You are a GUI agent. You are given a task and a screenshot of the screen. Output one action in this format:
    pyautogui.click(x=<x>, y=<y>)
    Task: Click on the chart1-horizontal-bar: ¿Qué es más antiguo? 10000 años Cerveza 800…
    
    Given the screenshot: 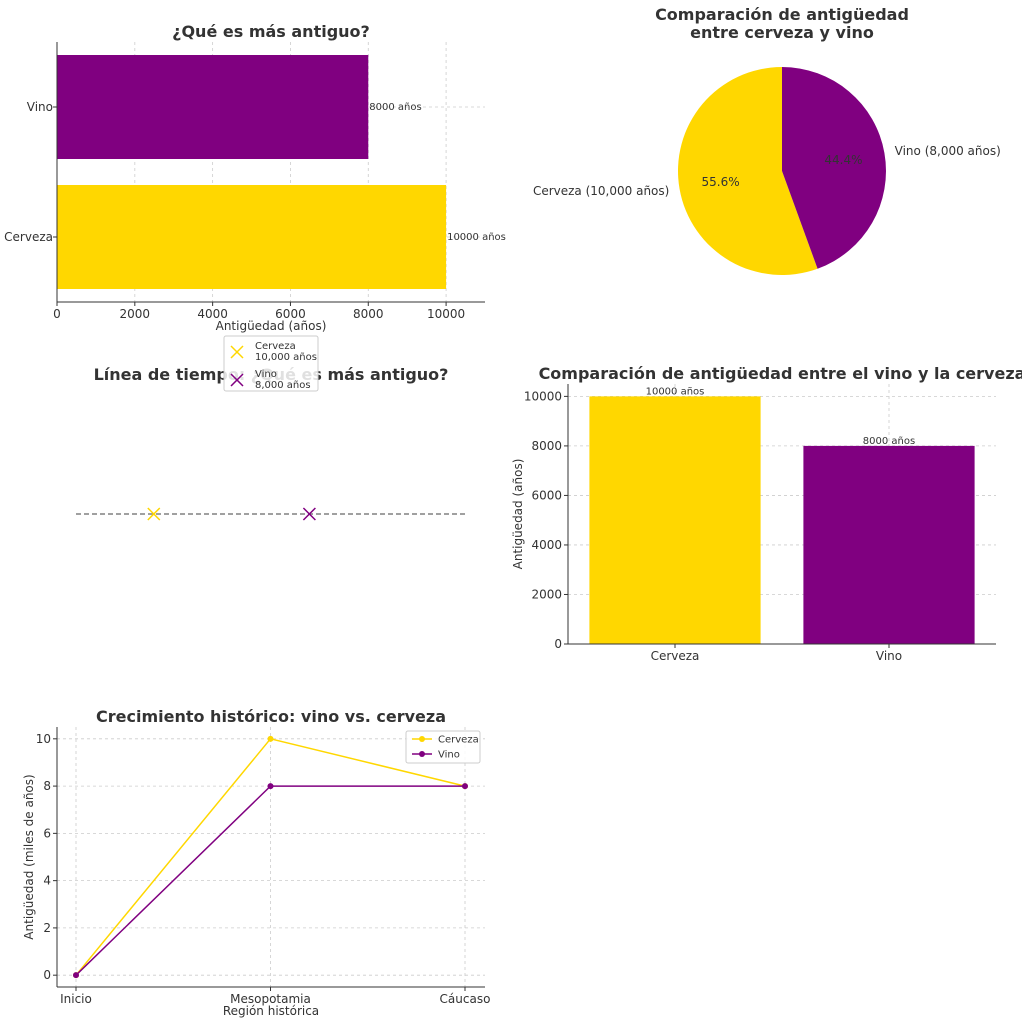 What is the action you would take?
    pyautogui.click(x=255, y=177)
    